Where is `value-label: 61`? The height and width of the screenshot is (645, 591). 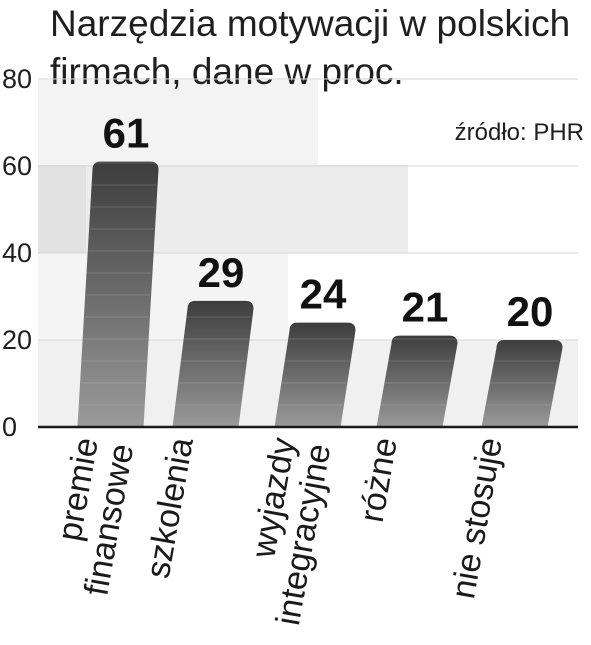
value-label: 61 is located at coordinates (126, 133).